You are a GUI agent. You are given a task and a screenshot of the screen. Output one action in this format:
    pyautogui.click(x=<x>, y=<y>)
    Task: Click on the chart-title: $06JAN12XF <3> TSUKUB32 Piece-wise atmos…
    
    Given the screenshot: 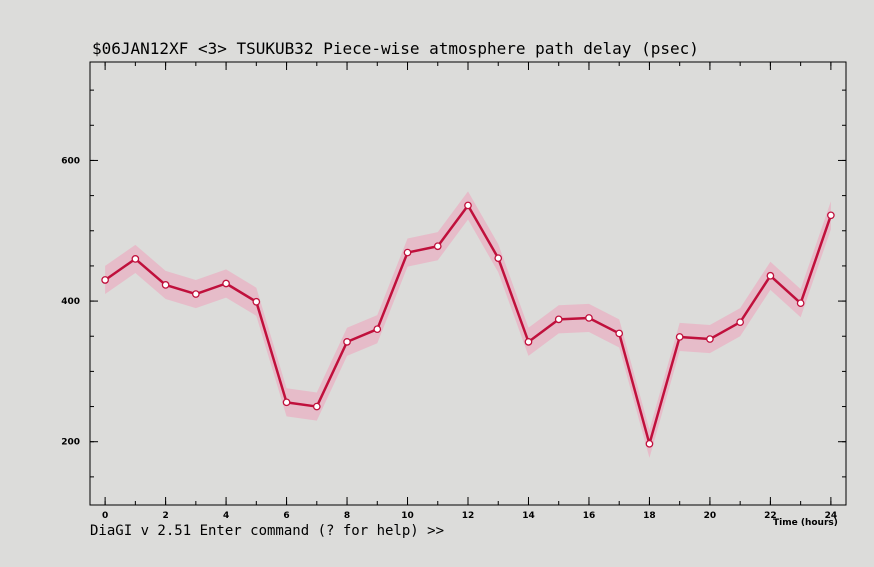 What is the action you would take?
    pyautogui.click(x=395, y=48)
    